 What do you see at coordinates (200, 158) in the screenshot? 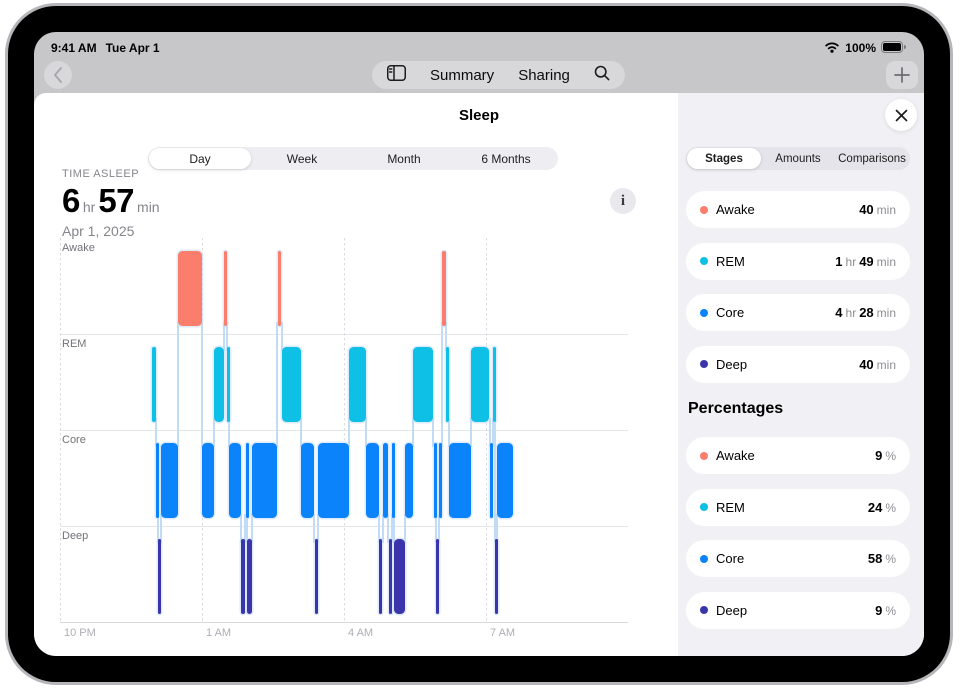
I see `tab-day: Day` at bounding box center [200, 158].